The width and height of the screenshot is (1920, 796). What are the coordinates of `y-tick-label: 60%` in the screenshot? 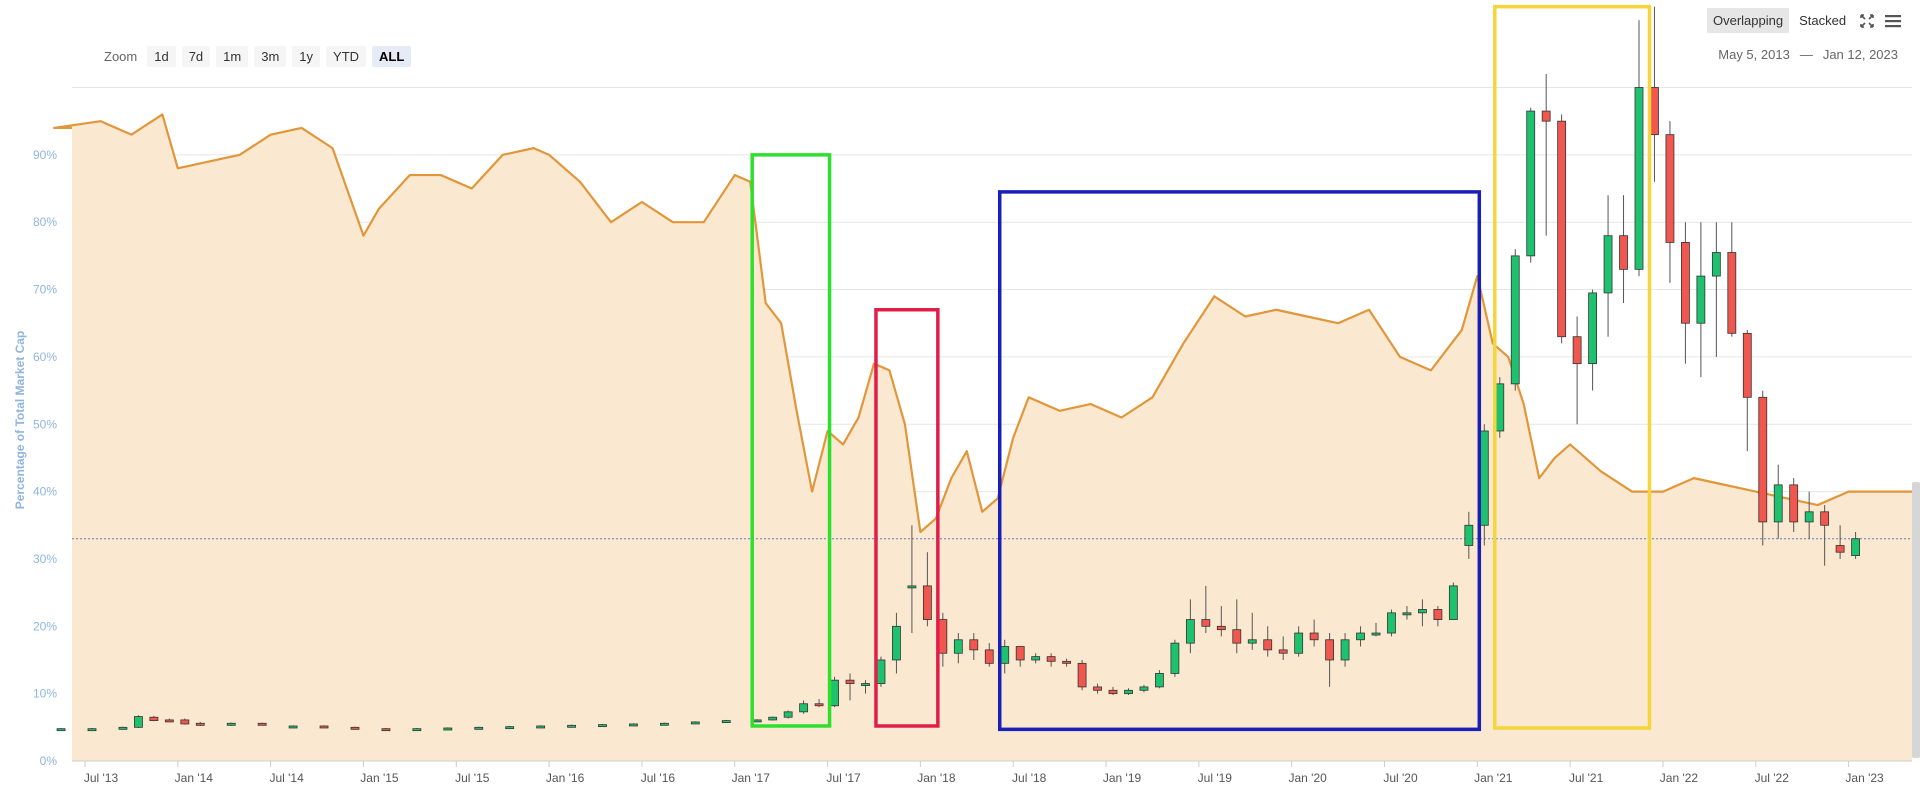 It's located at (45, 357).